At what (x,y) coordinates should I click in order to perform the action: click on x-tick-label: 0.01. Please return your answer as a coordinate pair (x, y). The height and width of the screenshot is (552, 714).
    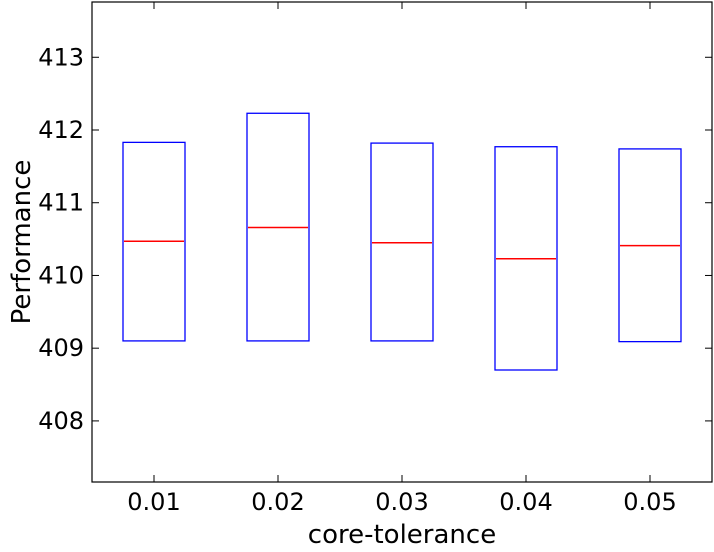
    Looking at the image, I should click on (153, 502).